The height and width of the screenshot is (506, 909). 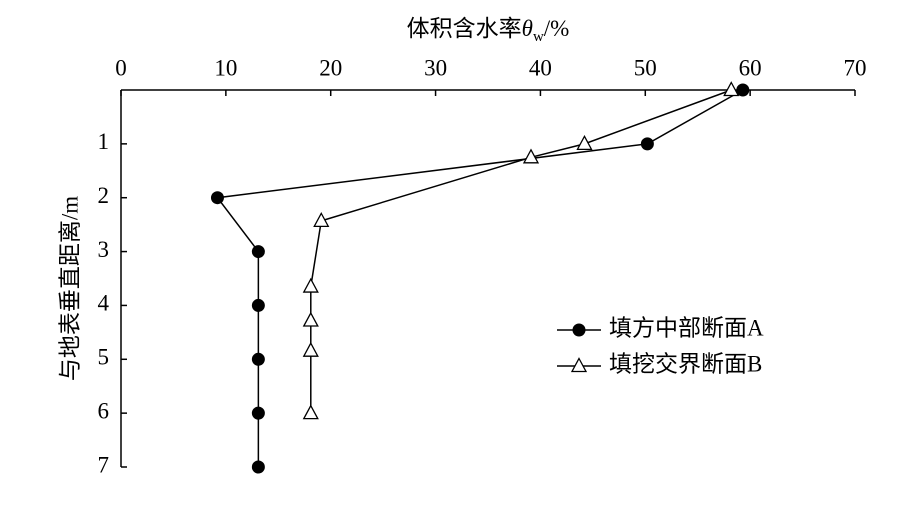 I want to click on x-tick-label: 10, so click(x=225, y=67).